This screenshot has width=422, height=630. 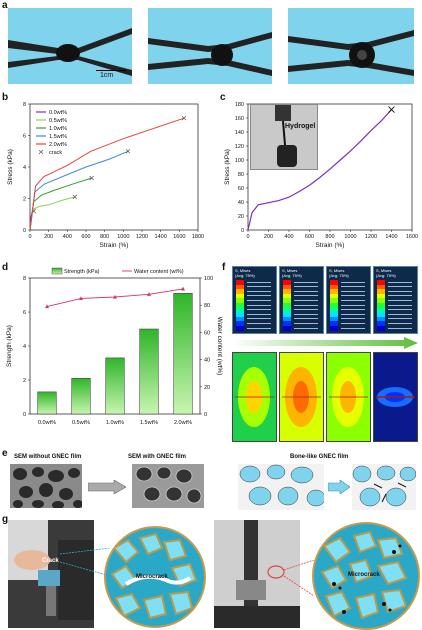 What do you see at coordinates (24, 381) in the screenshot?
I see `chart-d-ytick-label: 2` at bounding box center [24, 381].